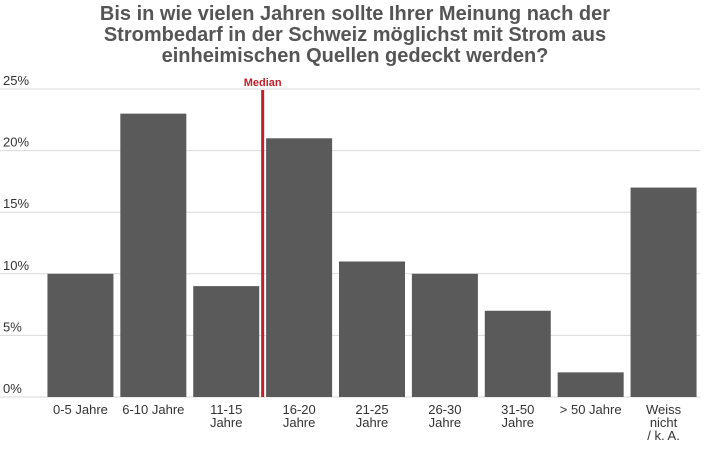  What do you see at coordinates (12, 388) in the screenshot?
I see `y-tick-label-0: 0%` at bounding box center [12, 388].